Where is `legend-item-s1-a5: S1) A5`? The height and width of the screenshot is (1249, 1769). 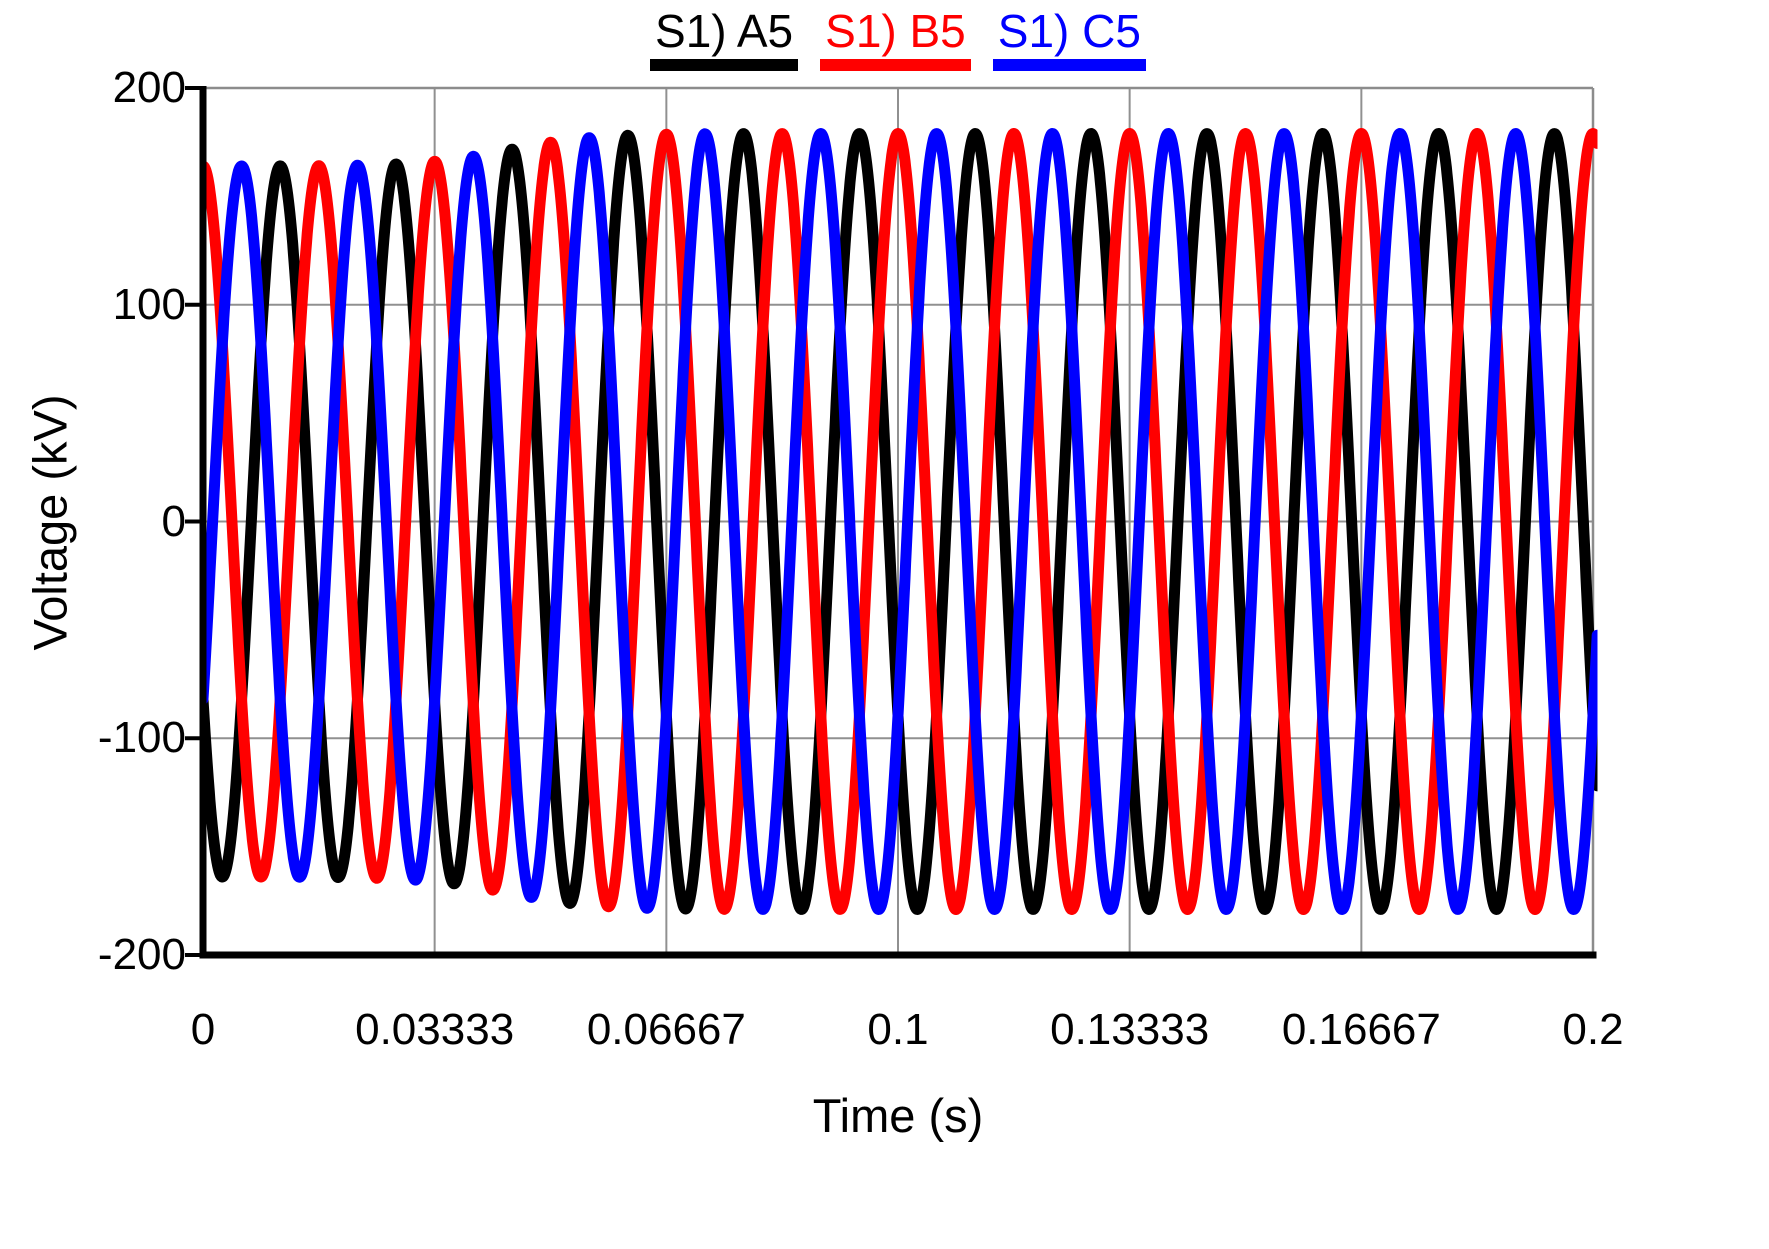
legend-item-s1-a5: S1) A5 is located at coordinates (724, 38).